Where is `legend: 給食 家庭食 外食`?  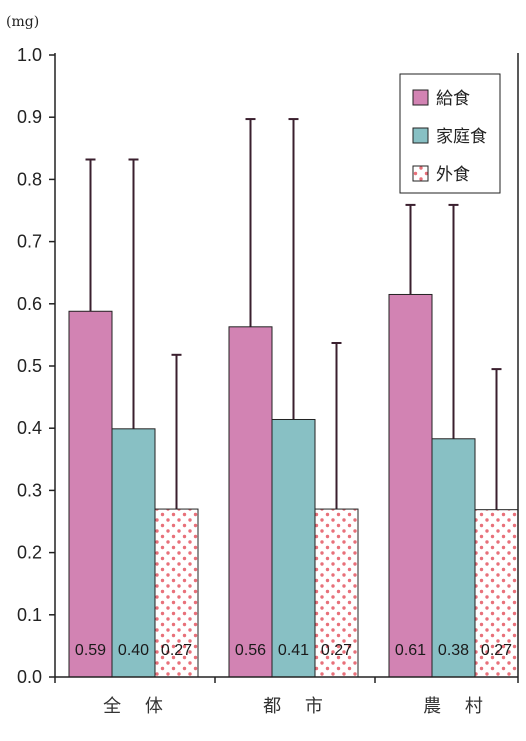
legend: 給食 家庭食 外食 is located at coordinates (450, 133).